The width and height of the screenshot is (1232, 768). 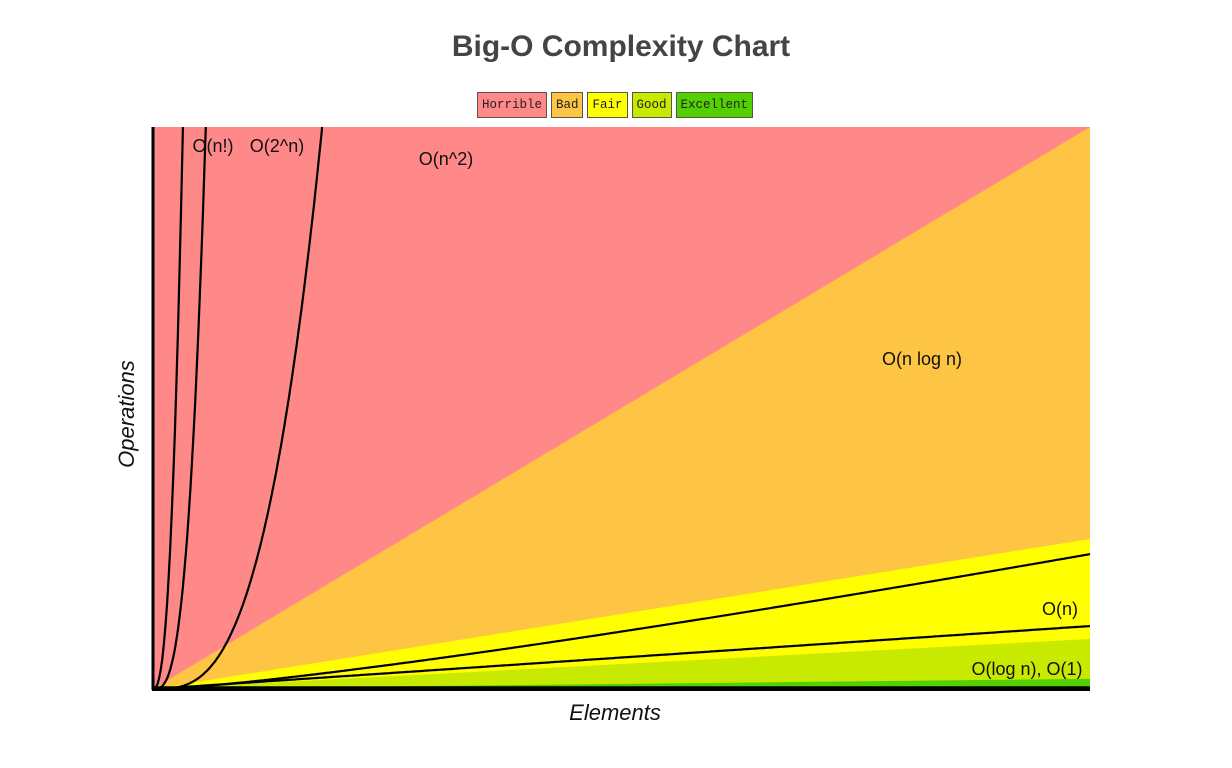 I want to click on curve-label-factorial: O(n!), so click(x=212, y=146).